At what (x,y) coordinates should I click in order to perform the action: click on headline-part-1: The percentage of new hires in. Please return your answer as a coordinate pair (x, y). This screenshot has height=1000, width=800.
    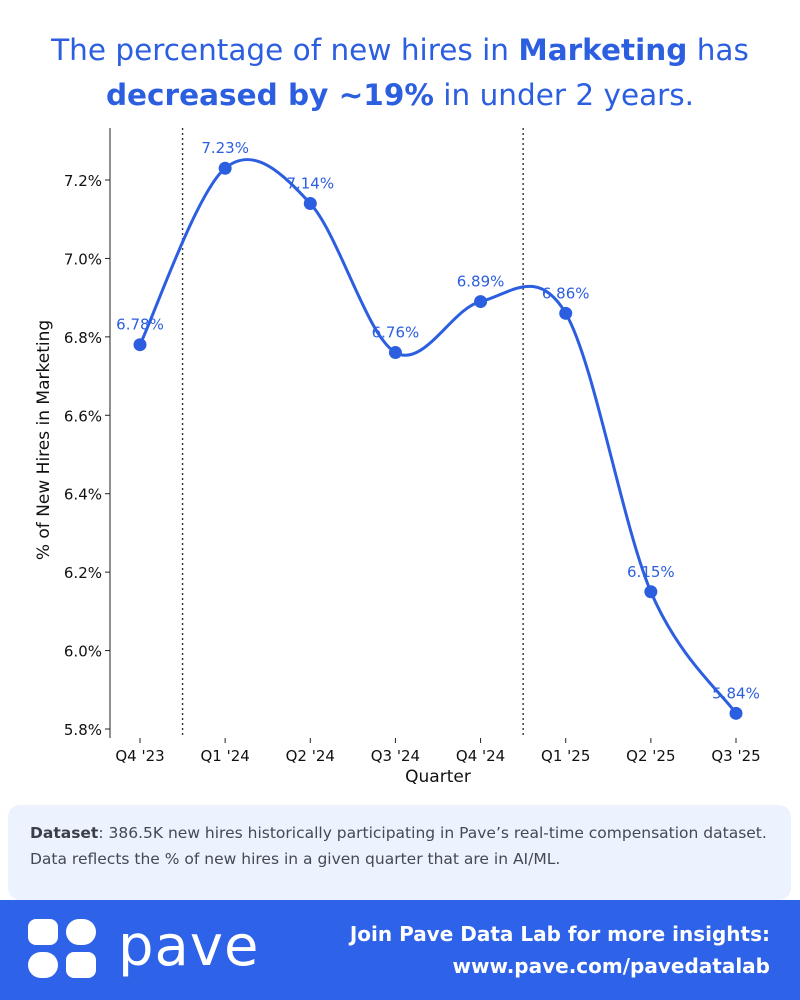
    Looking at the image, I should click on (285, 50).